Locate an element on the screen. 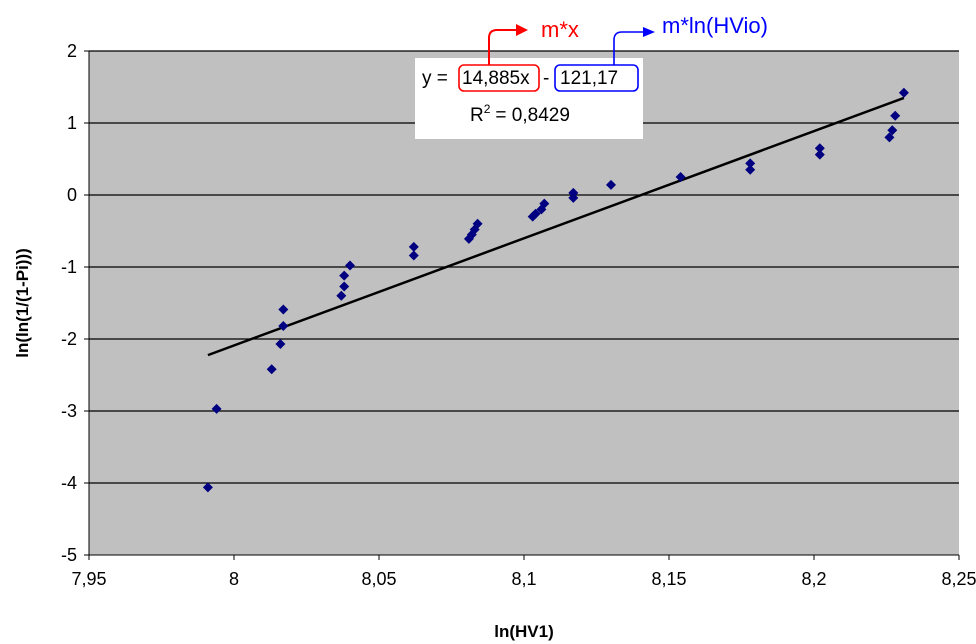  intercept-annotation-label: m*ln(HVio) is located at coordinates (715, 25).